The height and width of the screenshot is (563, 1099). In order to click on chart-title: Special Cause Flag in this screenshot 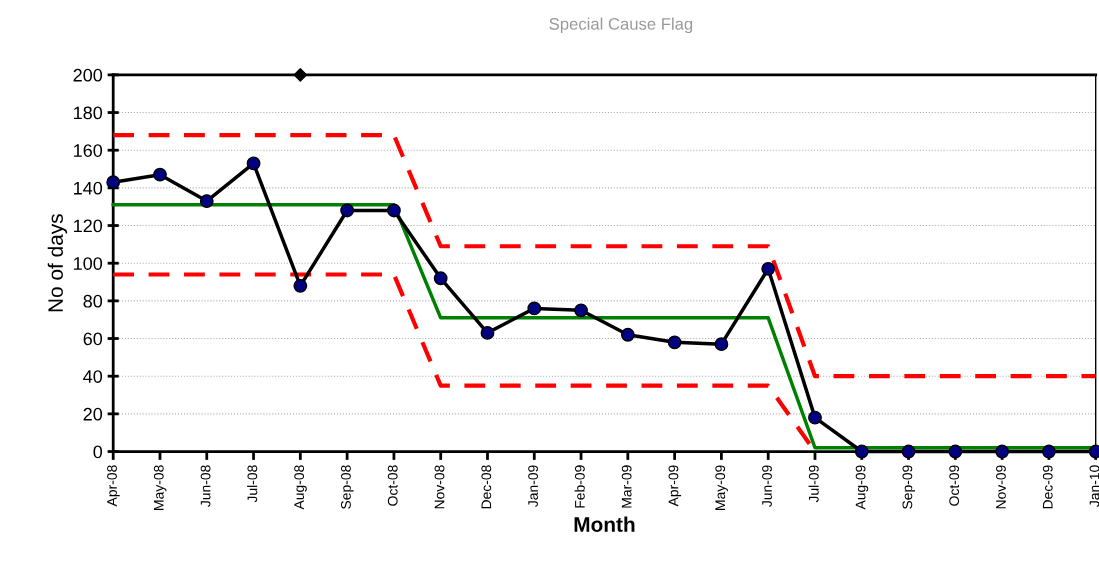, I will do `click(621, 25)`.